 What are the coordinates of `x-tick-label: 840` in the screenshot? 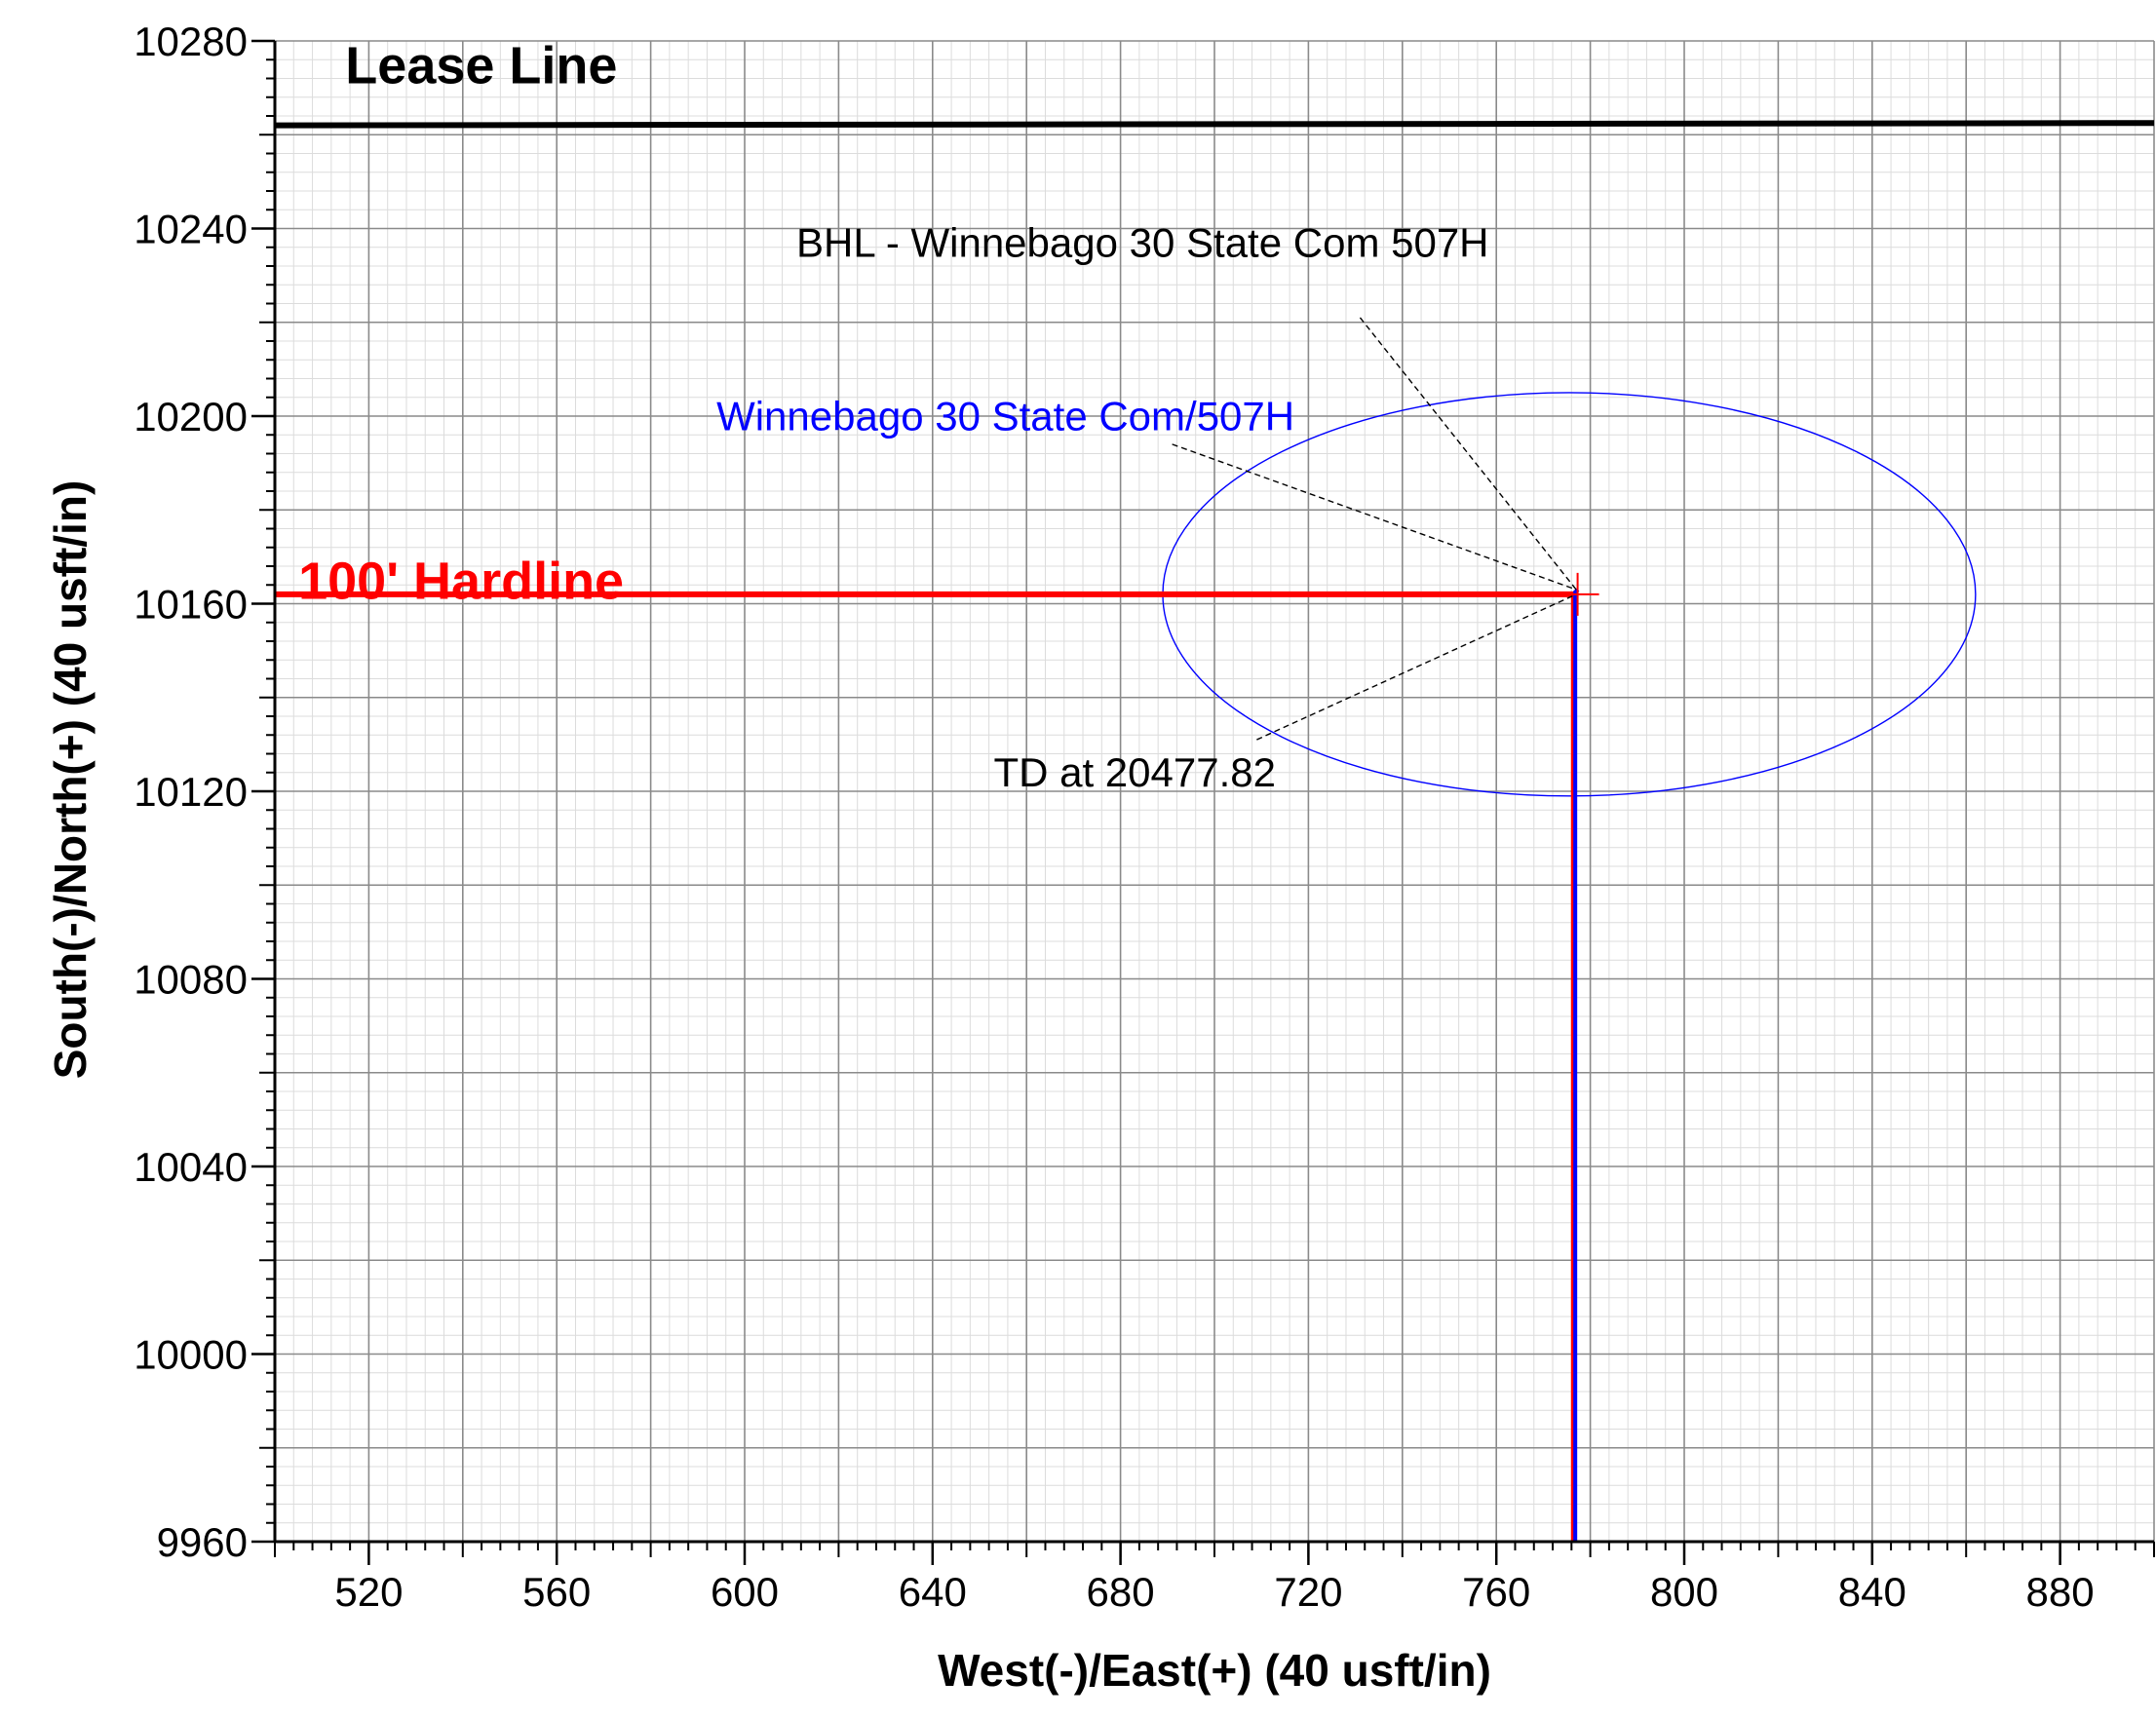 It's located at (1872, 1592).